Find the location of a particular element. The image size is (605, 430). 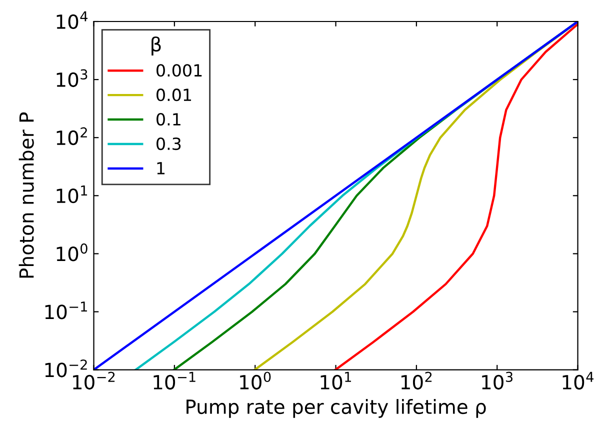

x-tick-label: 10$^{2}$ is located at coordinates (416, 381).